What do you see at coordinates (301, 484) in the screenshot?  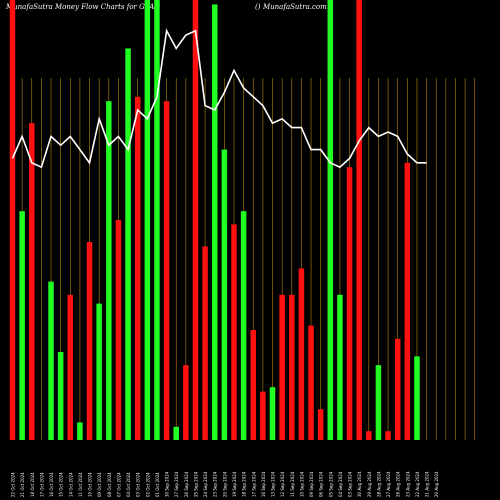 I see `date-label: 10 Sep 2024` at bounding box center [301, 484].